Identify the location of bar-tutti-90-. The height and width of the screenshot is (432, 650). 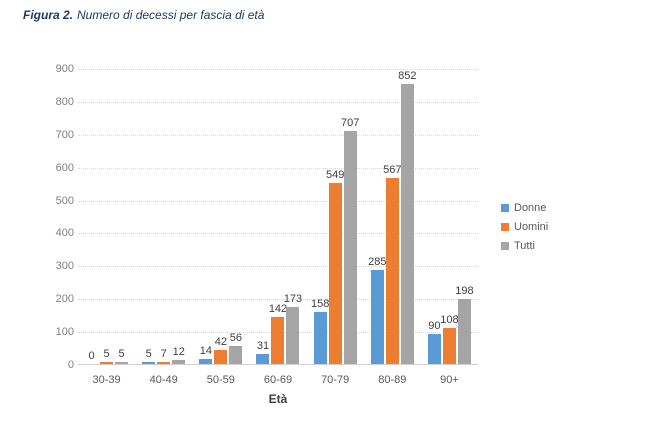
(464, 331).